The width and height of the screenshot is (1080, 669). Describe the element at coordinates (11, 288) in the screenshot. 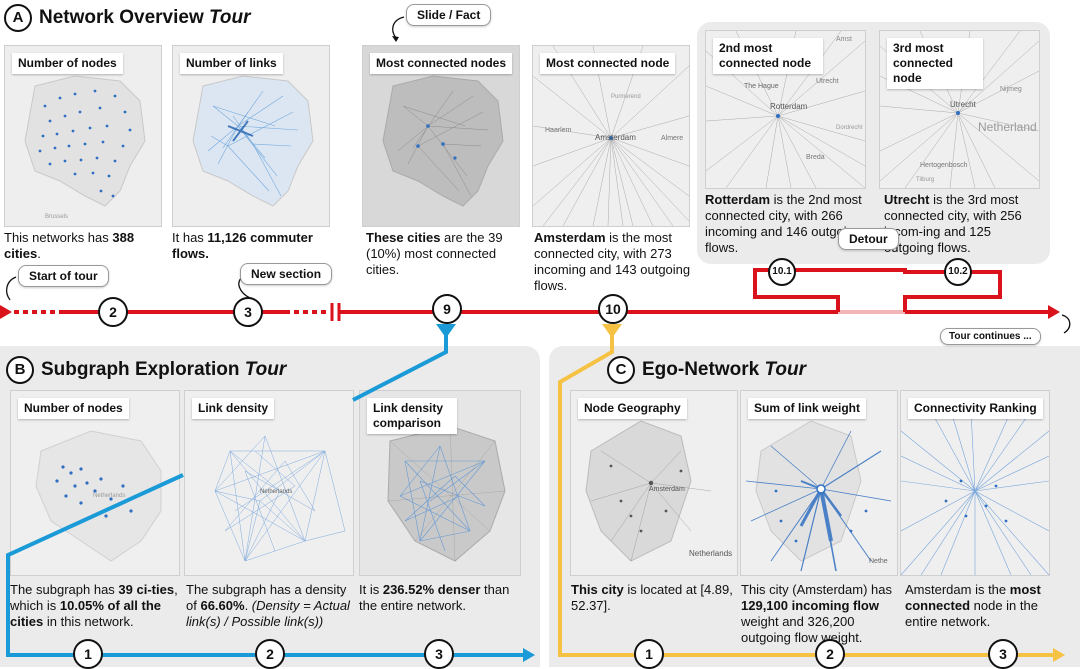

I see `start-pointer` at that location.